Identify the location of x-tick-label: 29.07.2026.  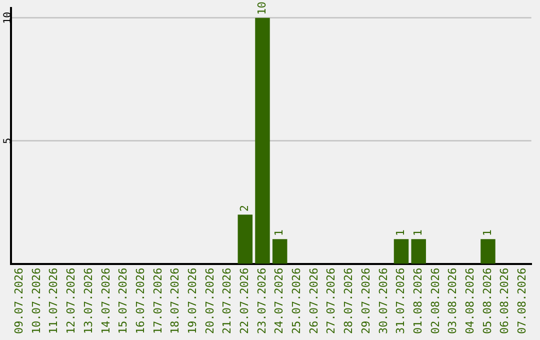
(365, 301).